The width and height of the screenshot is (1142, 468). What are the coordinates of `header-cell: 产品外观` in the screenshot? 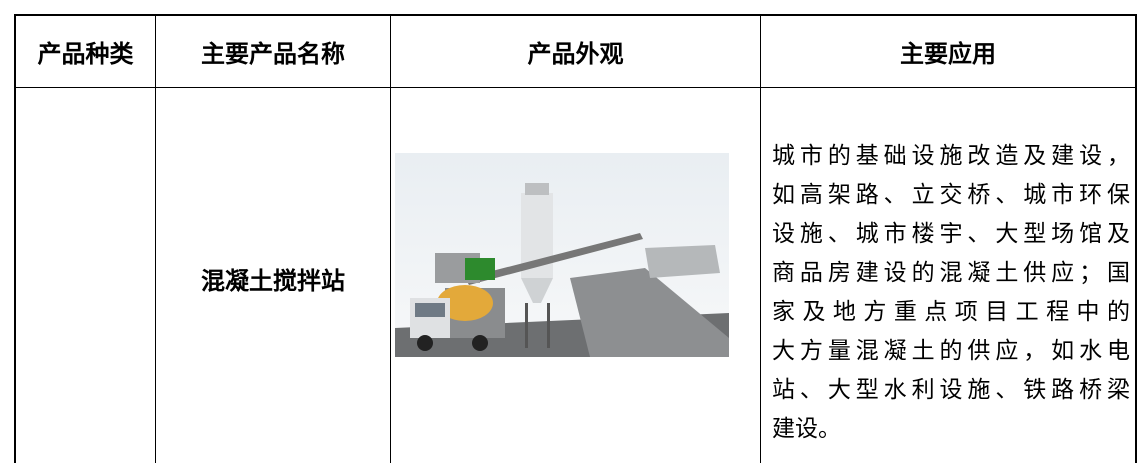 It's located at (575, 55).